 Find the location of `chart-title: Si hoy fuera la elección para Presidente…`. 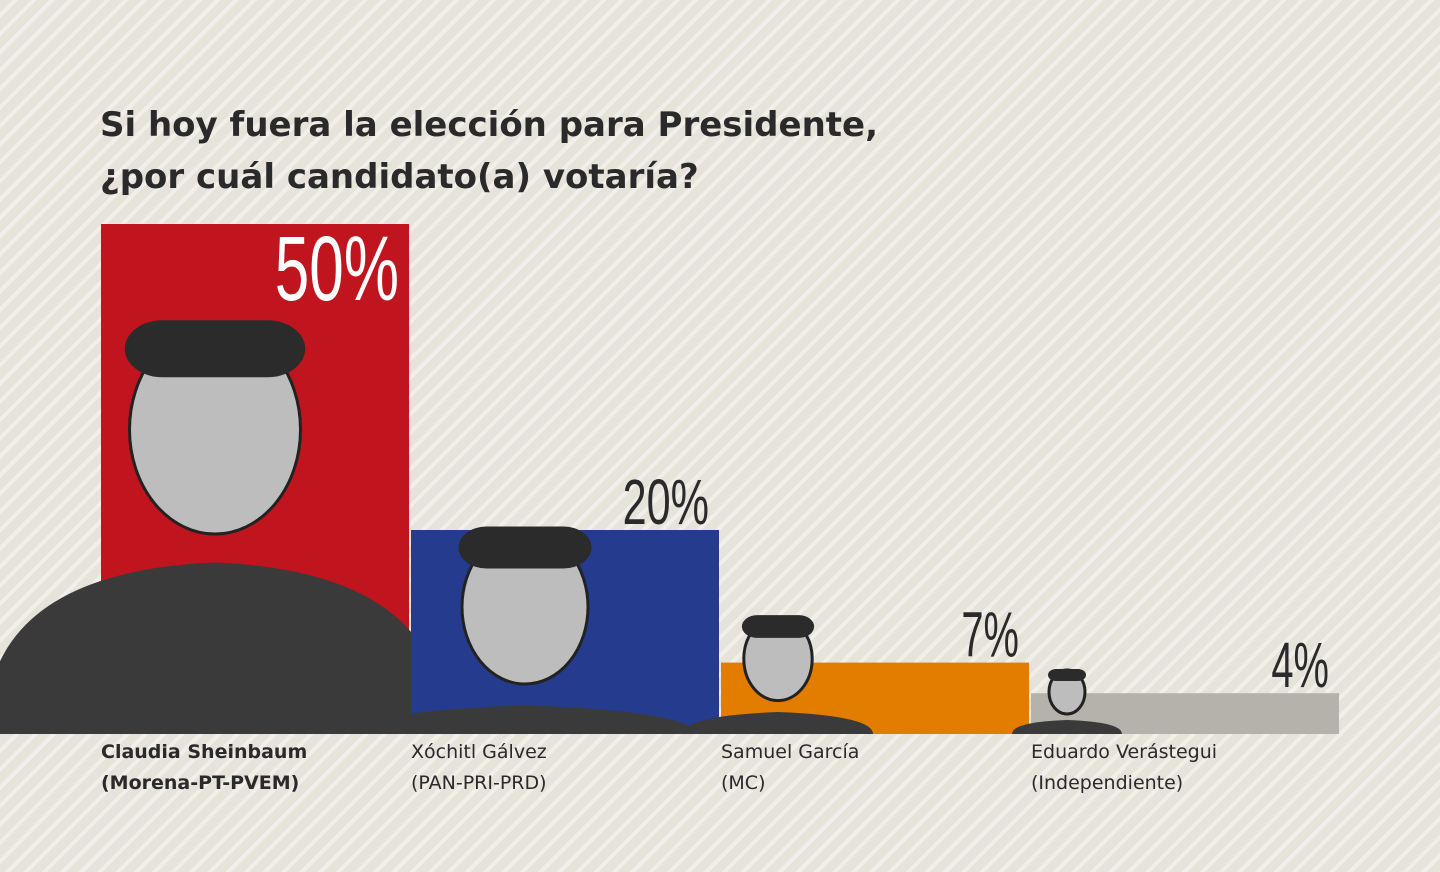

chart-title: Si hoy fuera la elección para Presidente… is located at coordinates (489, 125).